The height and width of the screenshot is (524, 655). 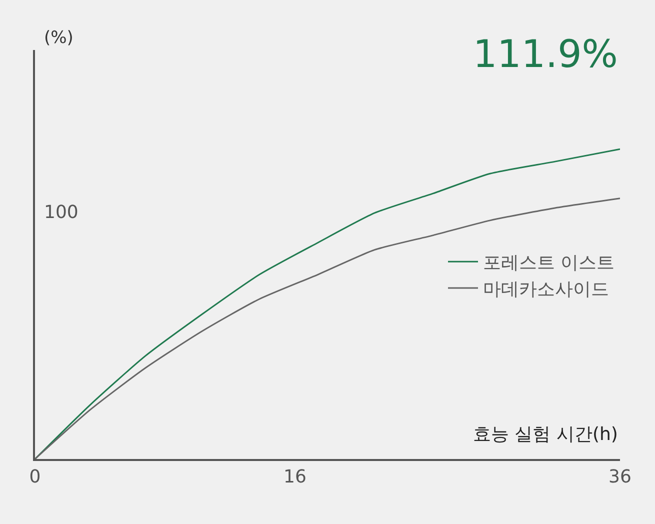 What do you see at coordinates (295, 477) in the screenshot?
I see `x-tick-label: 16` at bounding box center [295, 477].